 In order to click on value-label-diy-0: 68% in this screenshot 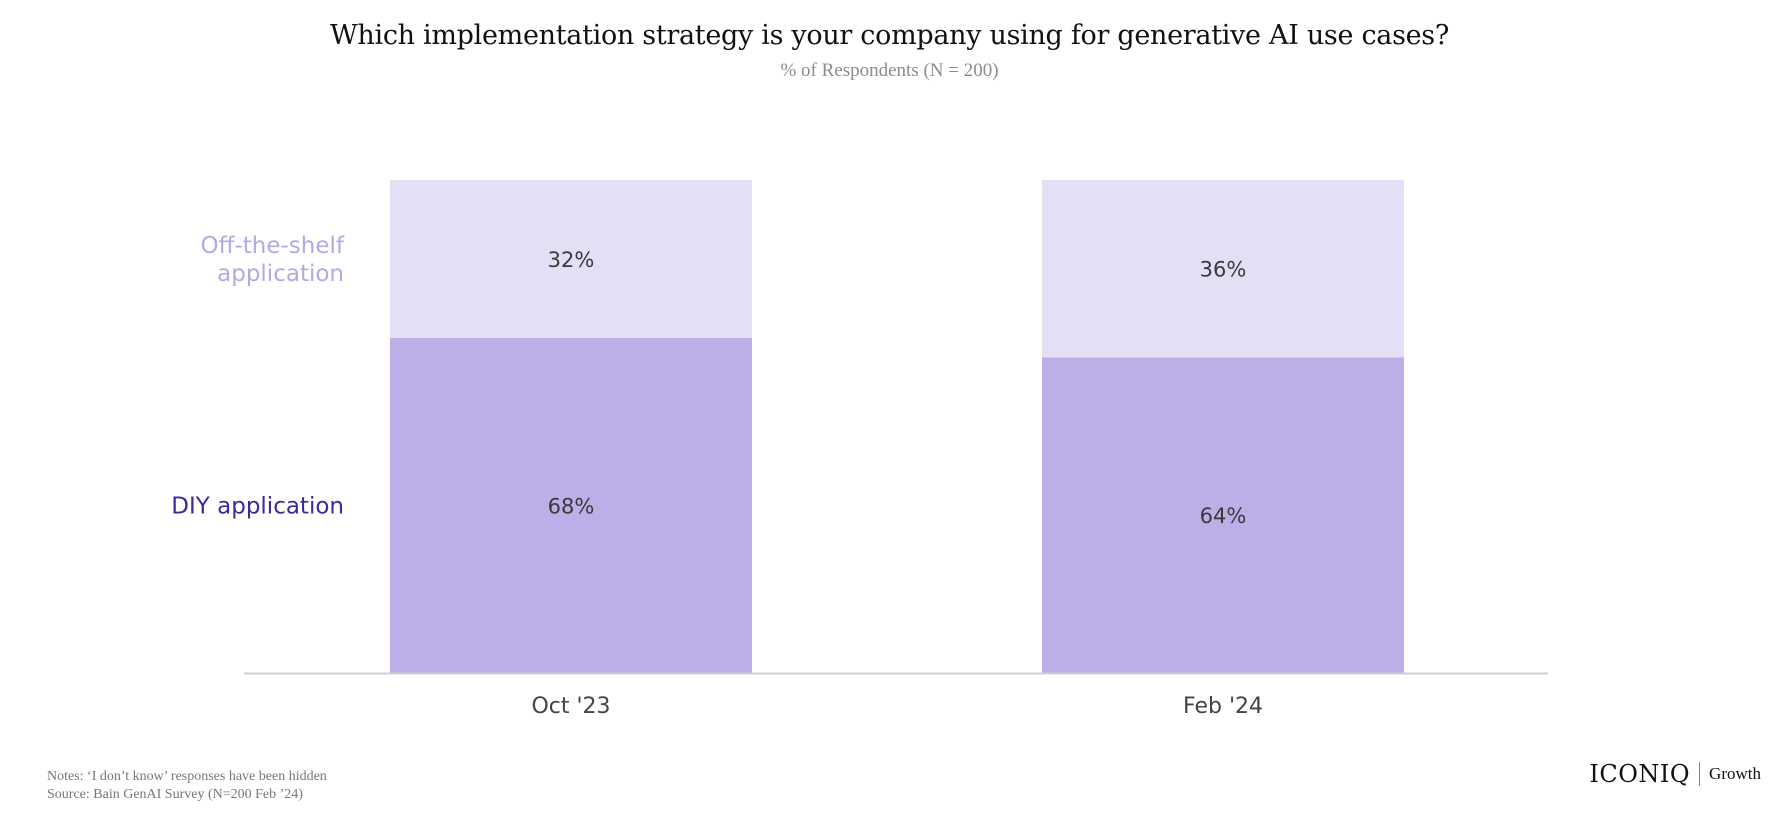, I will do `click(571, 506)`.